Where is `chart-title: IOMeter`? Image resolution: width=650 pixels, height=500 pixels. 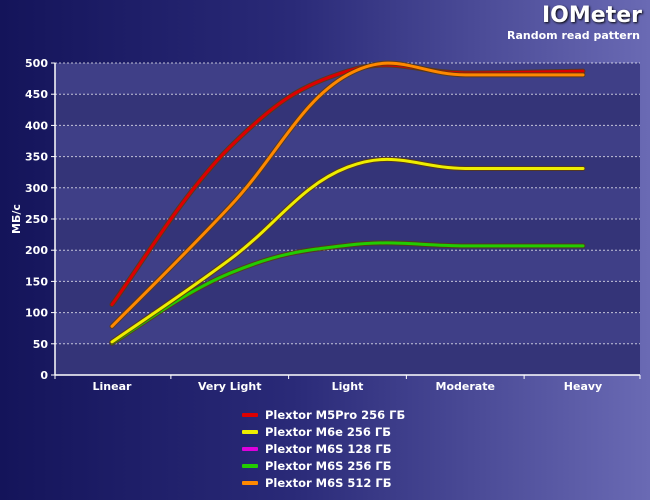 chart-title: IOMeter is located at coordinates (592, 15).